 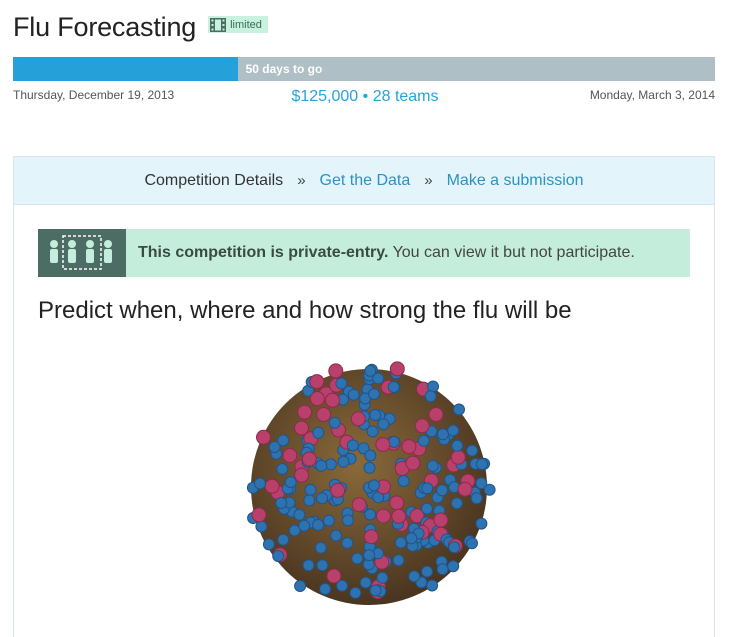 What do you see at coordinates (371, 483) in the screenshot?
I see `influenza-virus-illustration` at bounding box center [371, 483].